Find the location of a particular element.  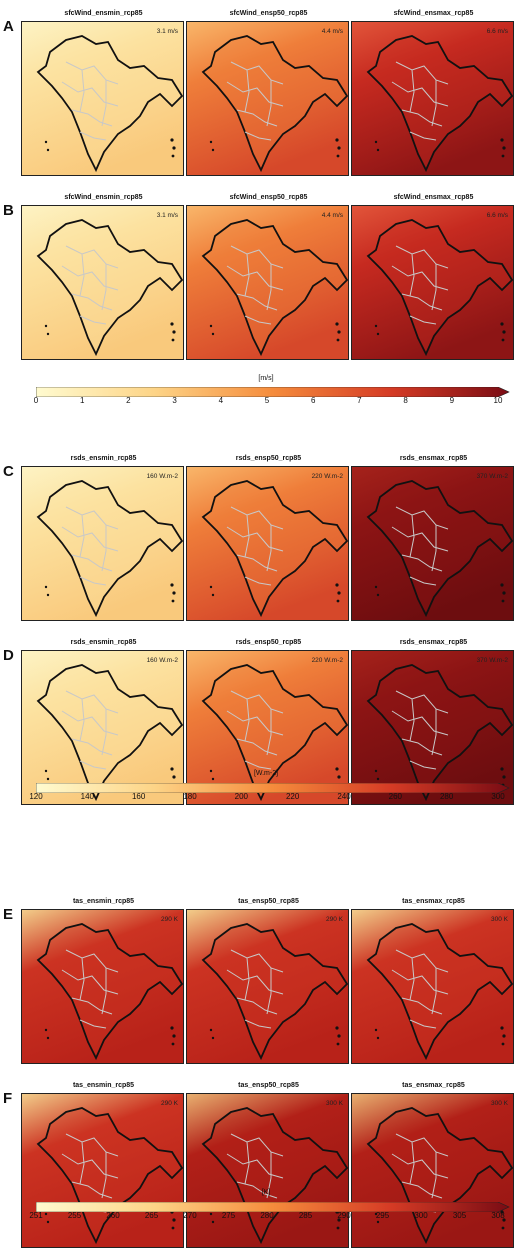

row-label-b: B is located at coordinates (8, 210).